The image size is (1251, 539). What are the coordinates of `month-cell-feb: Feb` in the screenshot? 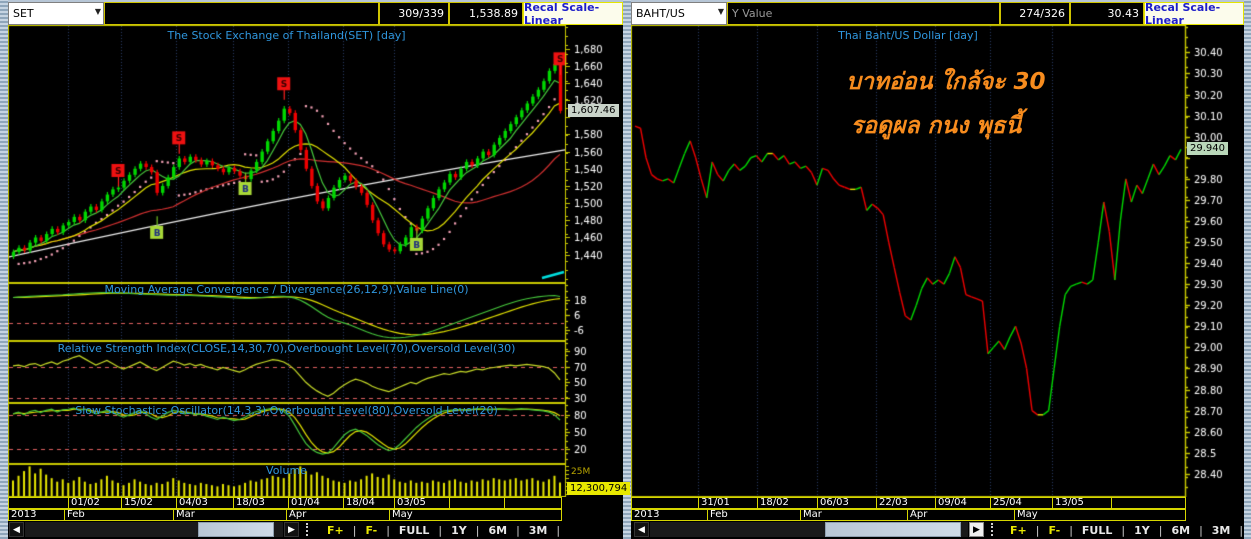 It's located at (754, 515).